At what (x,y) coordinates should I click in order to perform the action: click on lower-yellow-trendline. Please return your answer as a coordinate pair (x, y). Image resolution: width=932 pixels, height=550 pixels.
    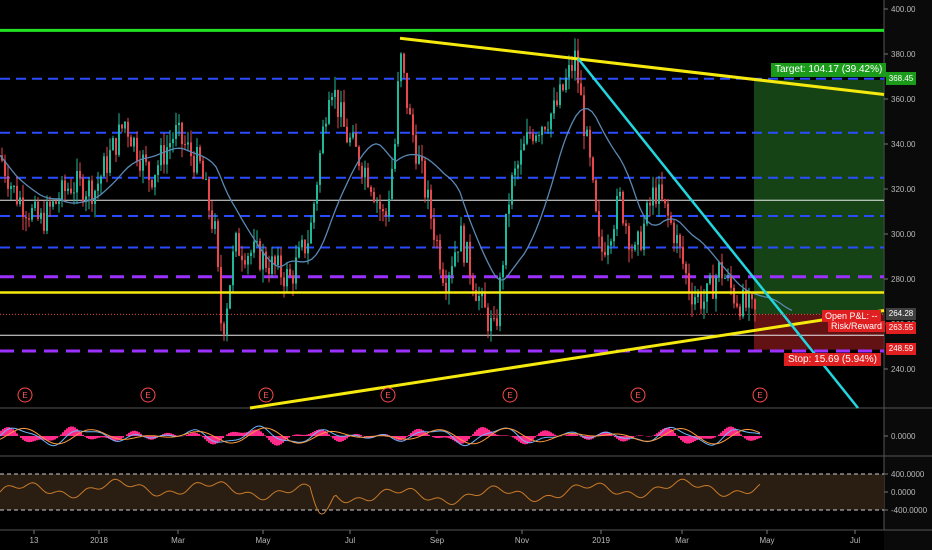
    Looking at the image, I should click on (567, 359).